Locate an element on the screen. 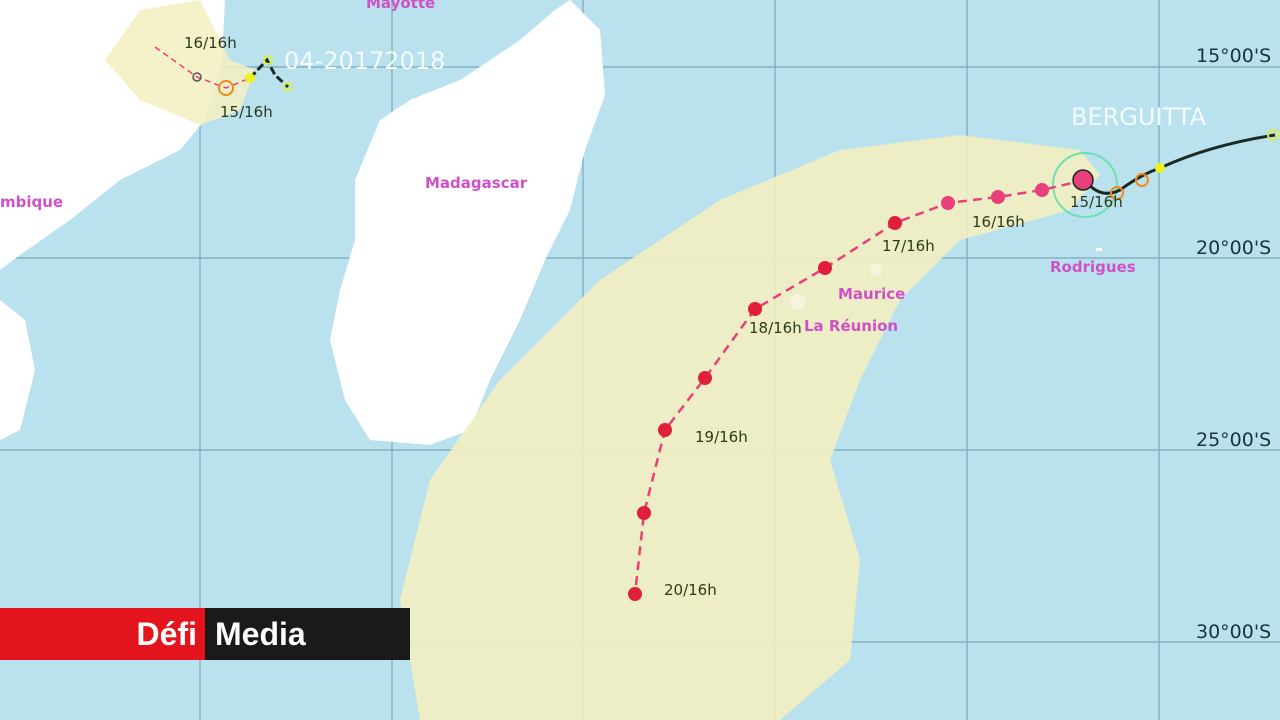 Image resolution: width=1280 pixels, height=720 pixels. latitude-label: 20°00'S is located at coordinates (1234, 248).